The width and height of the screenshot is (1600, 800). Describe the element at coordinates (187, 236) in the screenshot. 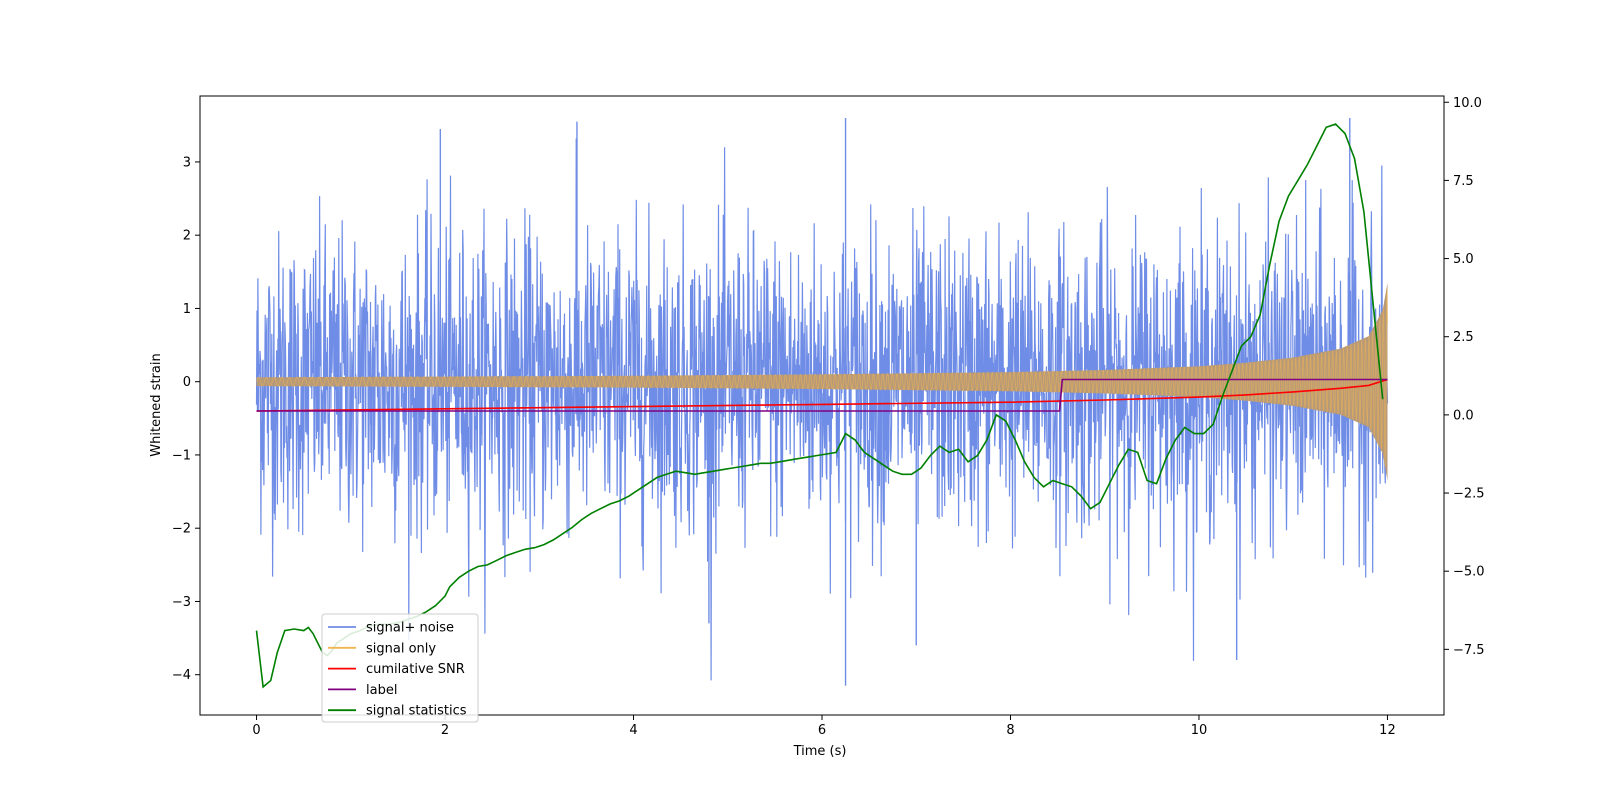

I see `y-tick-label: 2` at that location.